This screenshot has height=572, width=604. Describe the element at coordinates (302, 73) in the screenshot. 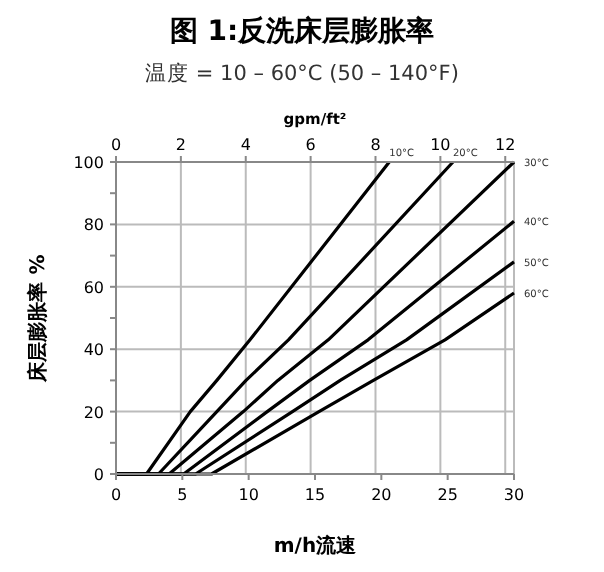

I see `chart-subtitle: 温度 = 10 – 60°C (50 – 140°F)` at that location.